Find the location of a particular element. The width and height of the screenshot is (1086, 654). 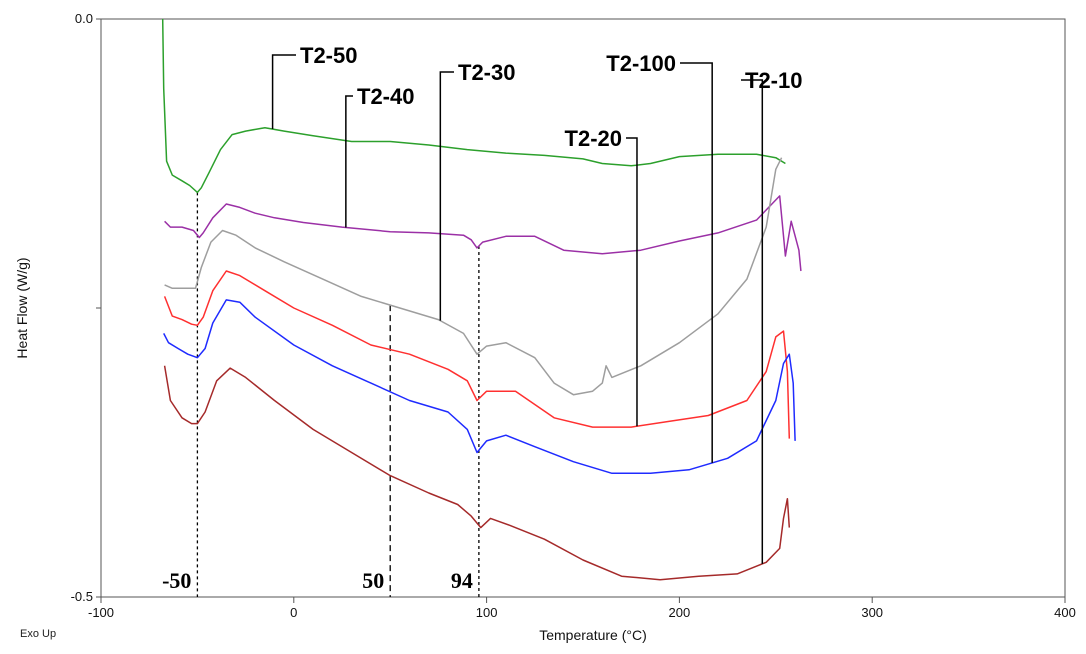

marker-label: -50 is located at coordinates (176, 580).